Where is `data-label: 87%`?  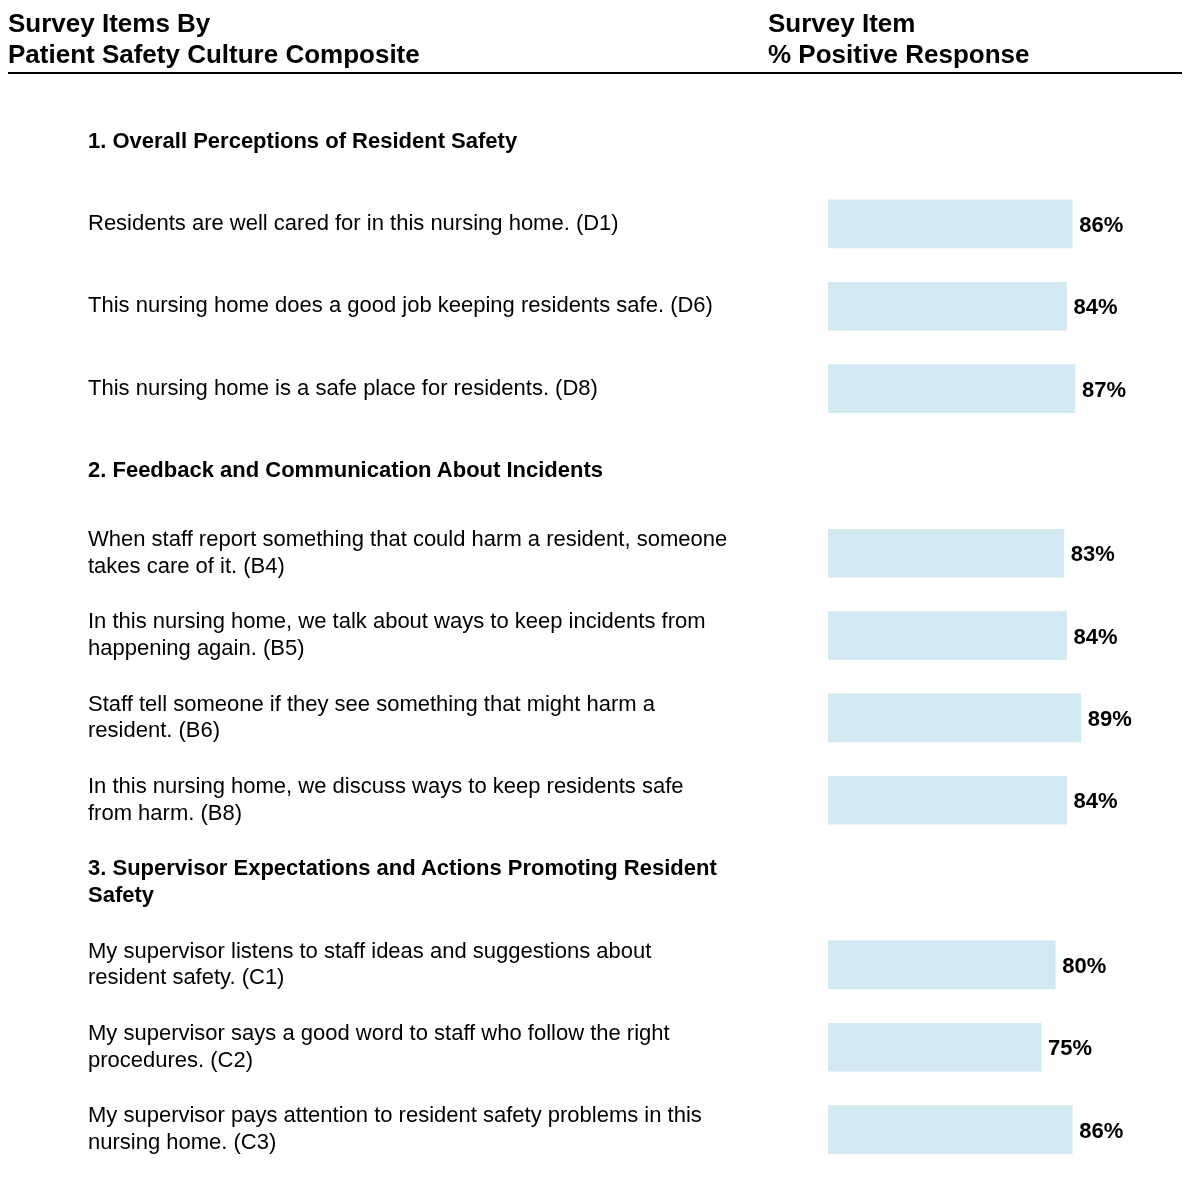
data-label: 87% is located at coordinates (1104, 389).